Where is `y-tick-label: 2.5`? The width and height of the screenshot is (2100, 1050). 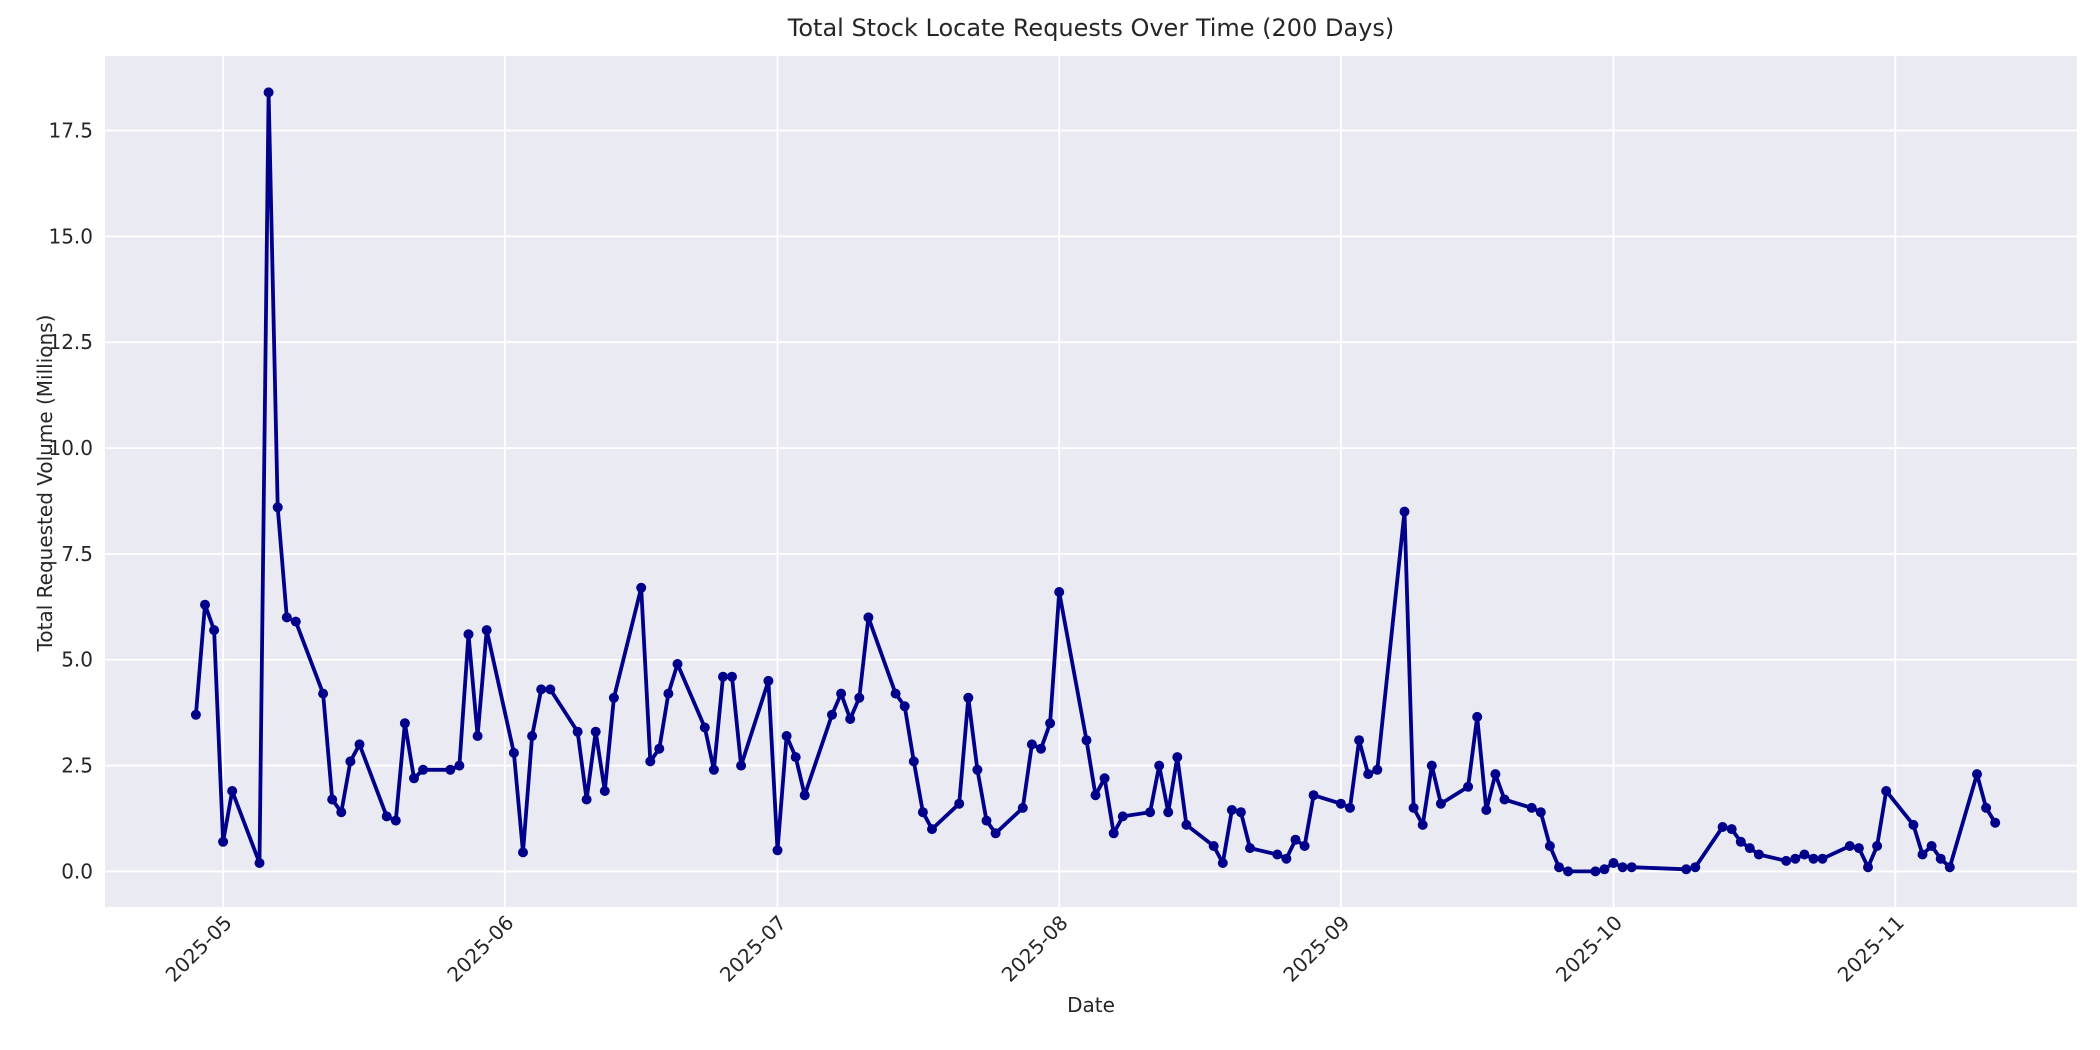
y-tick-label: 2.5 is located at coordinates (77, 766).